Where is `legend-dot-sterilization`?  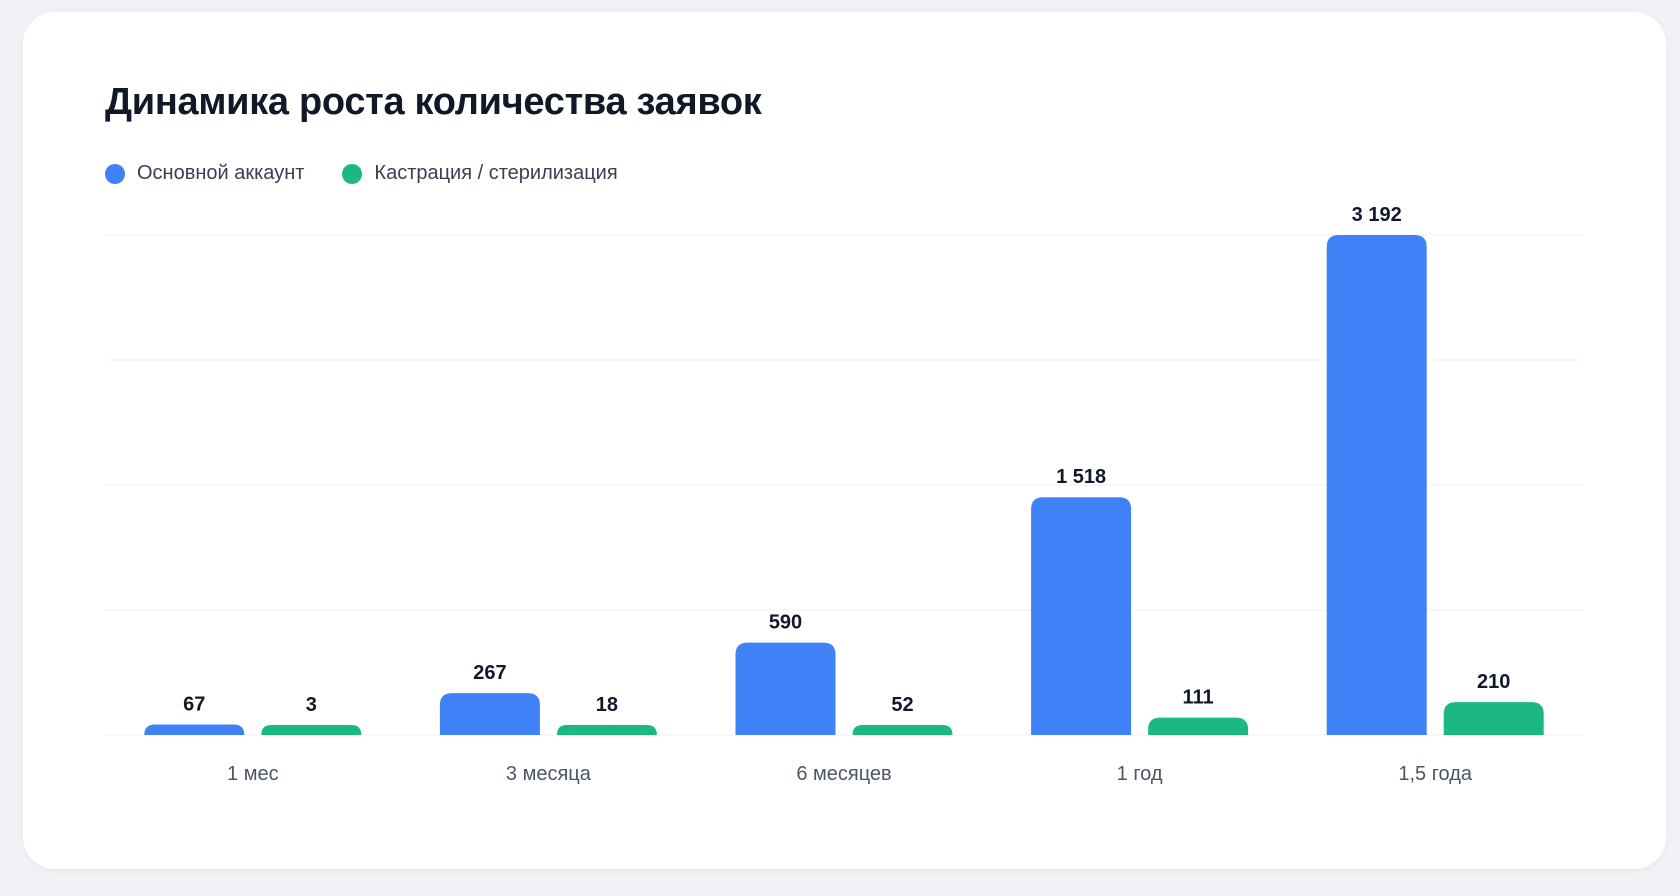
legend-dot-sterilization is located at coordinates (352, 173).